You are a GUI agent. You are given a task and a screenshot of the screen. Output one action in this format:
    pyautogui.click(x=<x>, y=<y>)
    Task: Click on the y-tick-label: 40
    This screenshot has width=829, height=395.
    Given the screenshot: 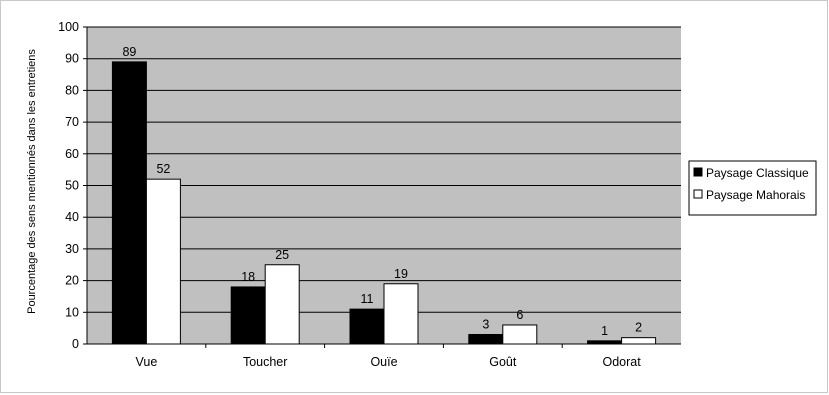 What is the action you would take?
    pyautogui.click(x=72, y=217)
    